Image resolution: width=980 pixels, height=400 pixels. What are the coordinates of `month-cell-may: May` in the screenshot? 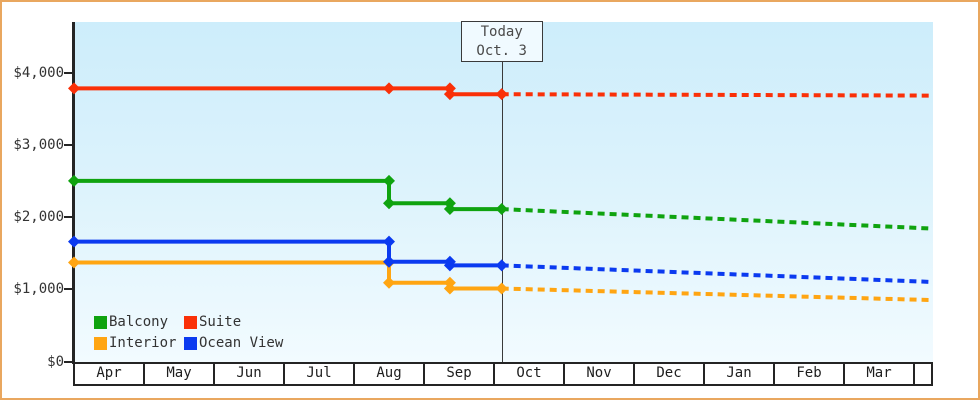 It's located at (180, 374).